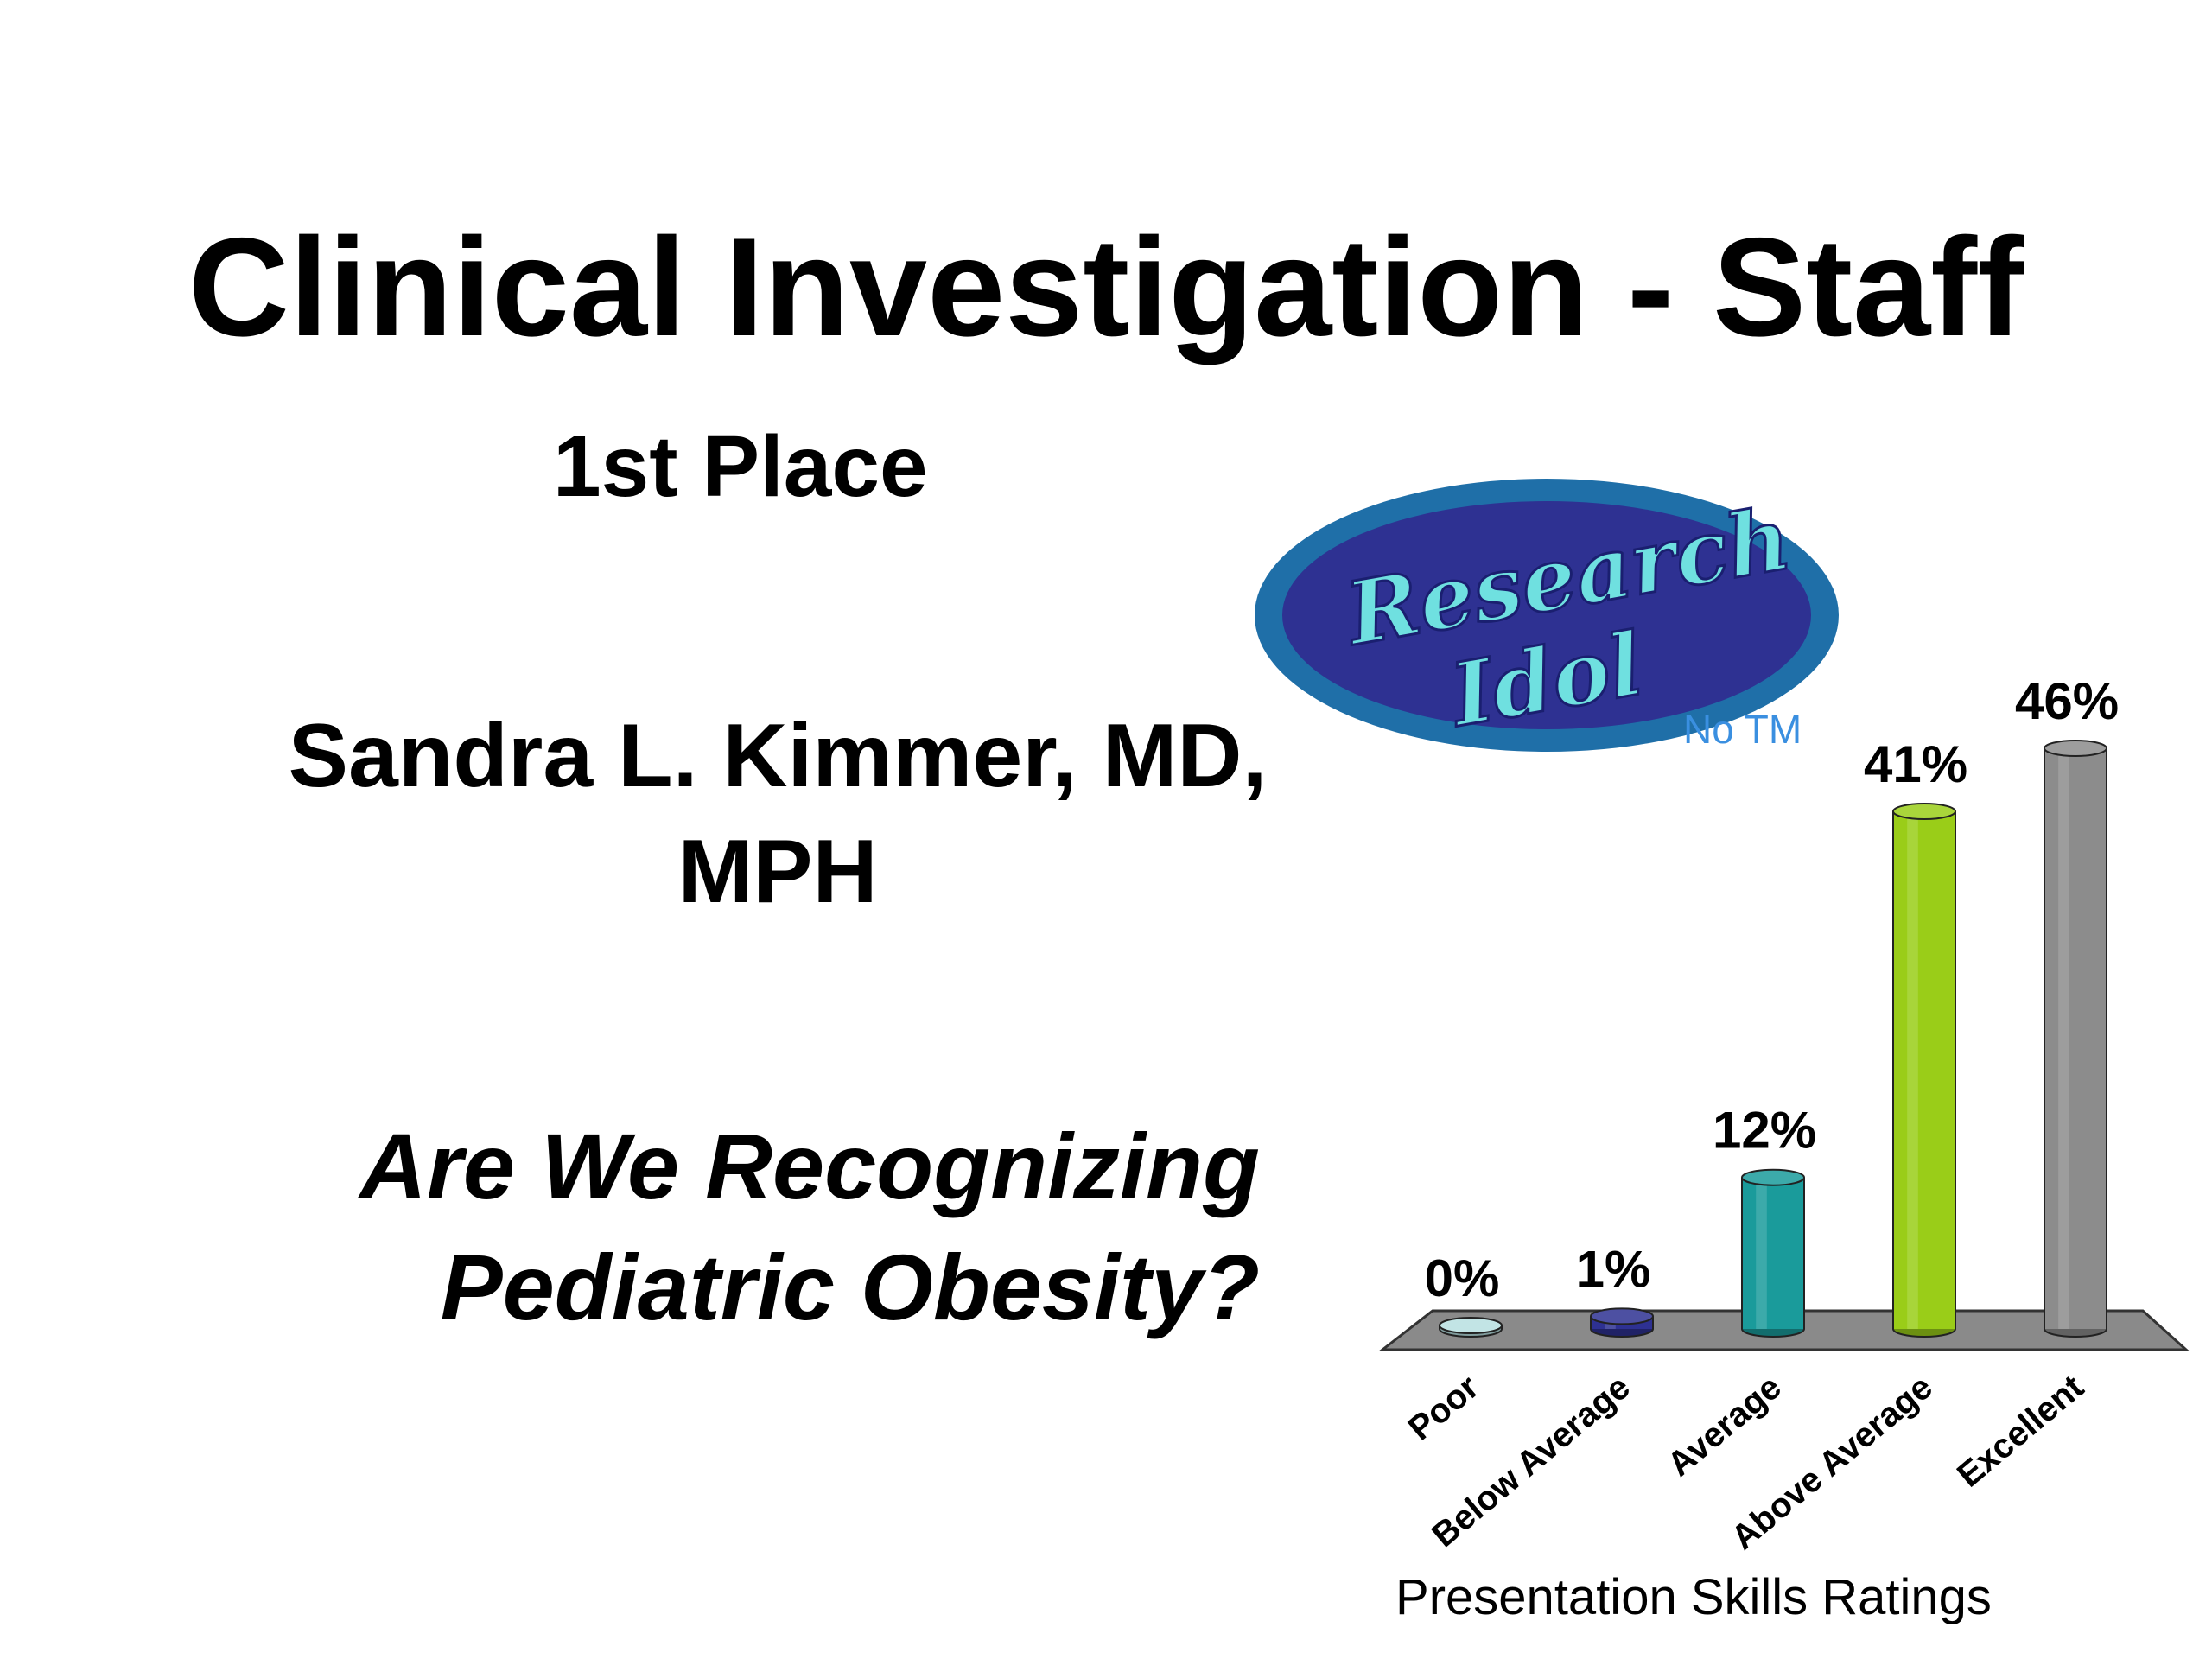 The image size is (2212, 1659). What do you see at coordinates (759, 1227) in the screenshot?
I see `talk-title: Are We Recognizing Pediatric Obesity?` at bounding box center [759, 1227].